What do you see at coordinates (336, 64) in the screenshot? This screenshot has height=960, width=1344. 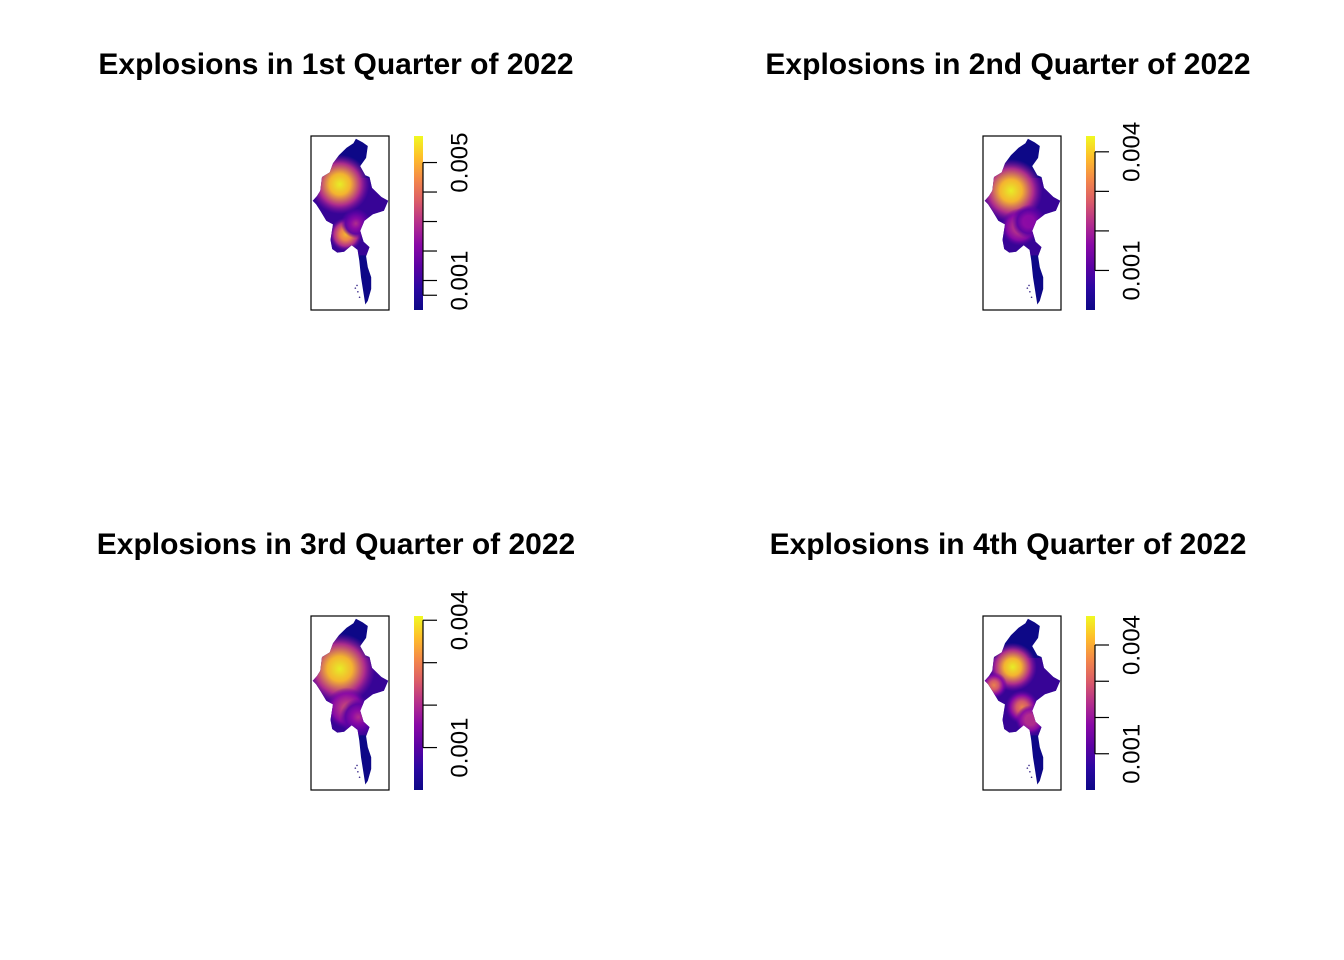 I see `chart-title: Explosions in 1st Quarter of 2022` at bounding box center [336, 64].